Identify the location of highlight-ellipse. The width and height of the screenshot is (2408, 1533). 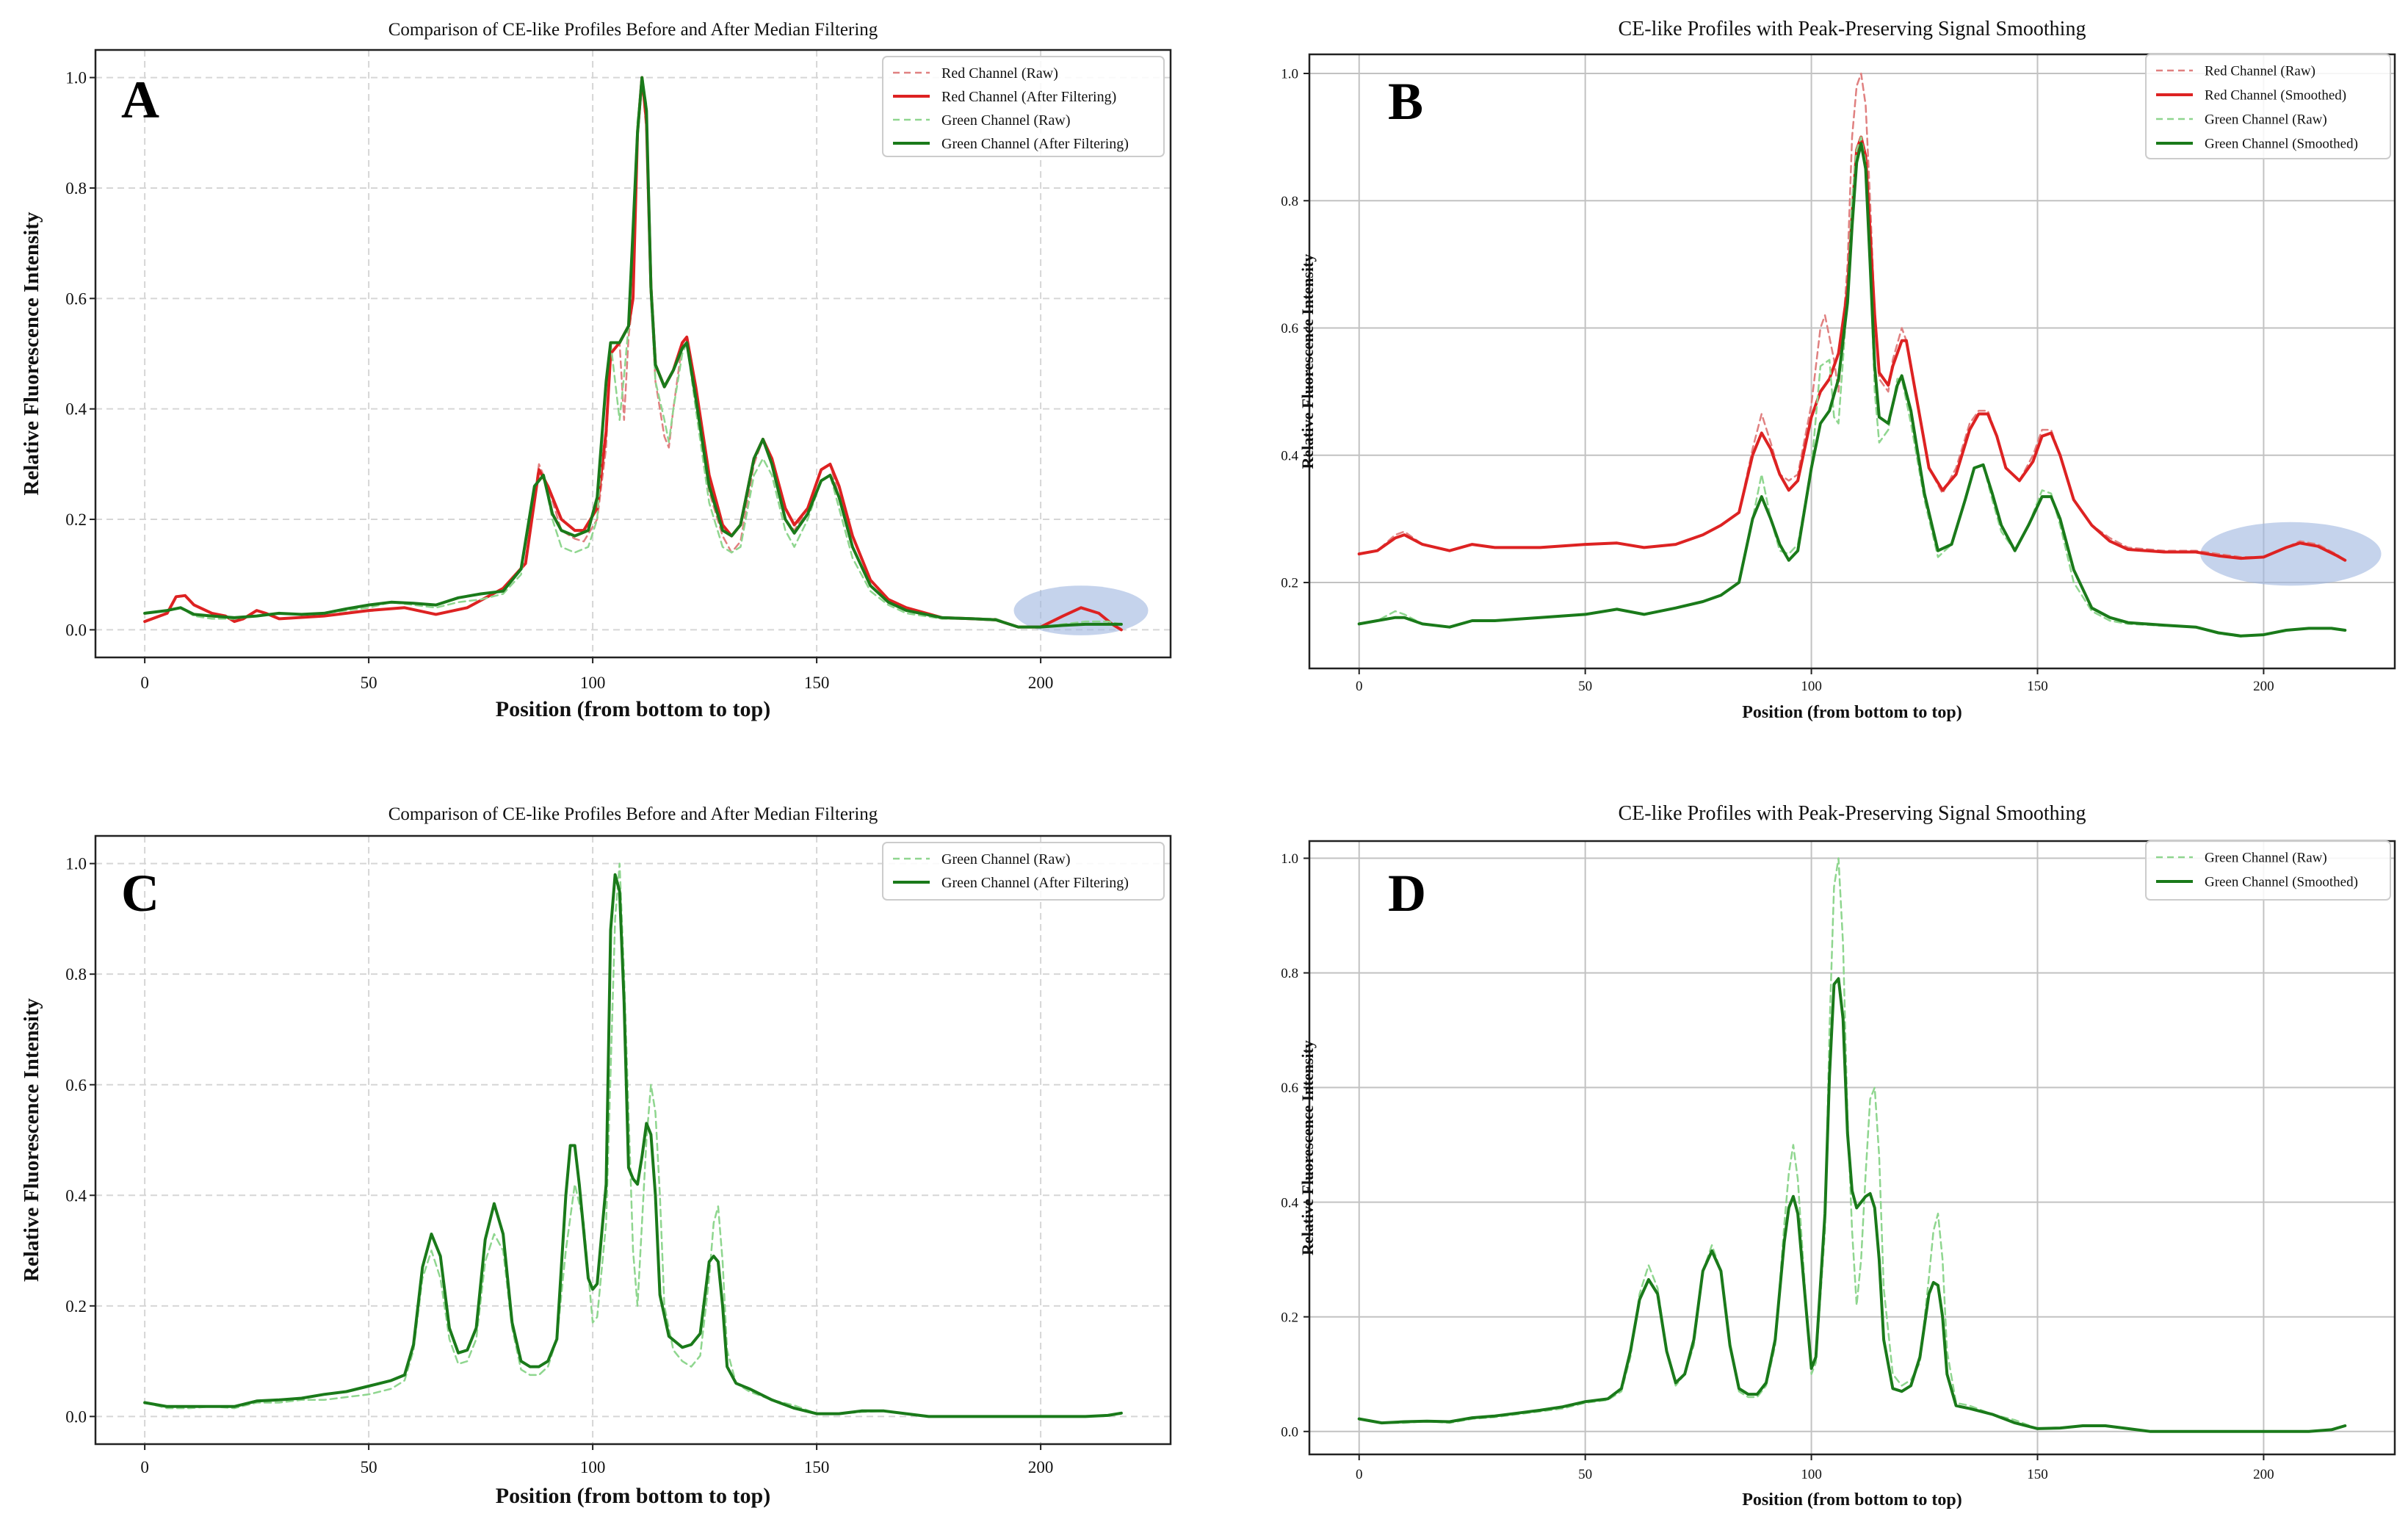
(2291, 554).